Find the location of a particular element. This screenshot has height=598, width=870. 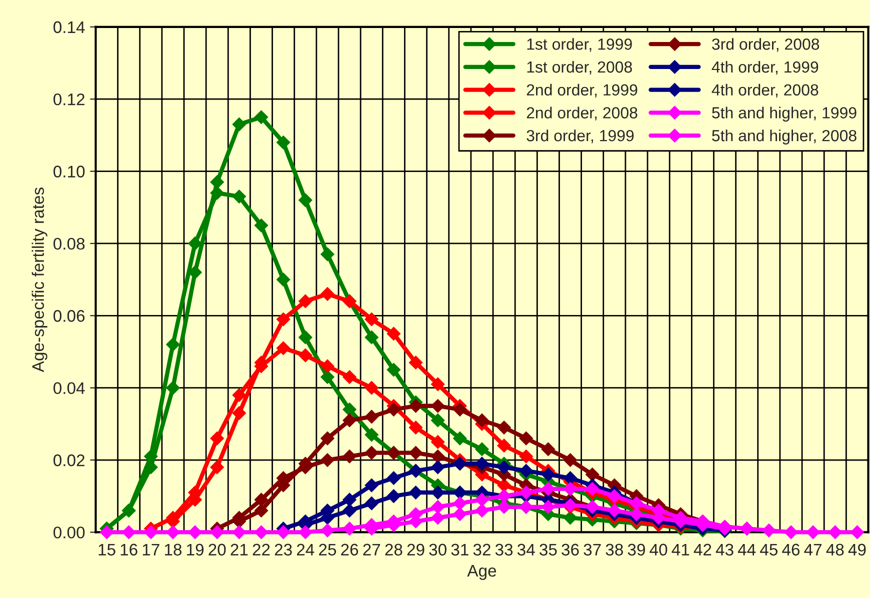

x-tick-label: 43 is located at coordinates (725, 550).